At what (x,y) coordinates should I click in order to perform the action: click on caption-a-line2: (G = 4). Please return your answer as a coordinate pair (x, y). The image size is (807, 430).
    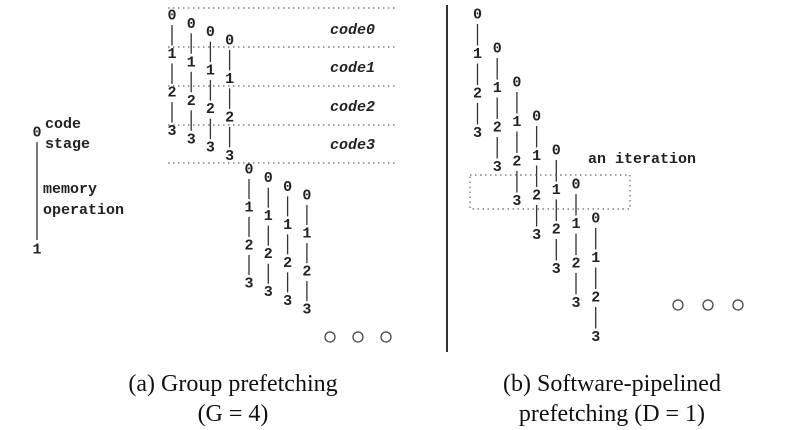
    Looking at the image, I should click on (233, 414).